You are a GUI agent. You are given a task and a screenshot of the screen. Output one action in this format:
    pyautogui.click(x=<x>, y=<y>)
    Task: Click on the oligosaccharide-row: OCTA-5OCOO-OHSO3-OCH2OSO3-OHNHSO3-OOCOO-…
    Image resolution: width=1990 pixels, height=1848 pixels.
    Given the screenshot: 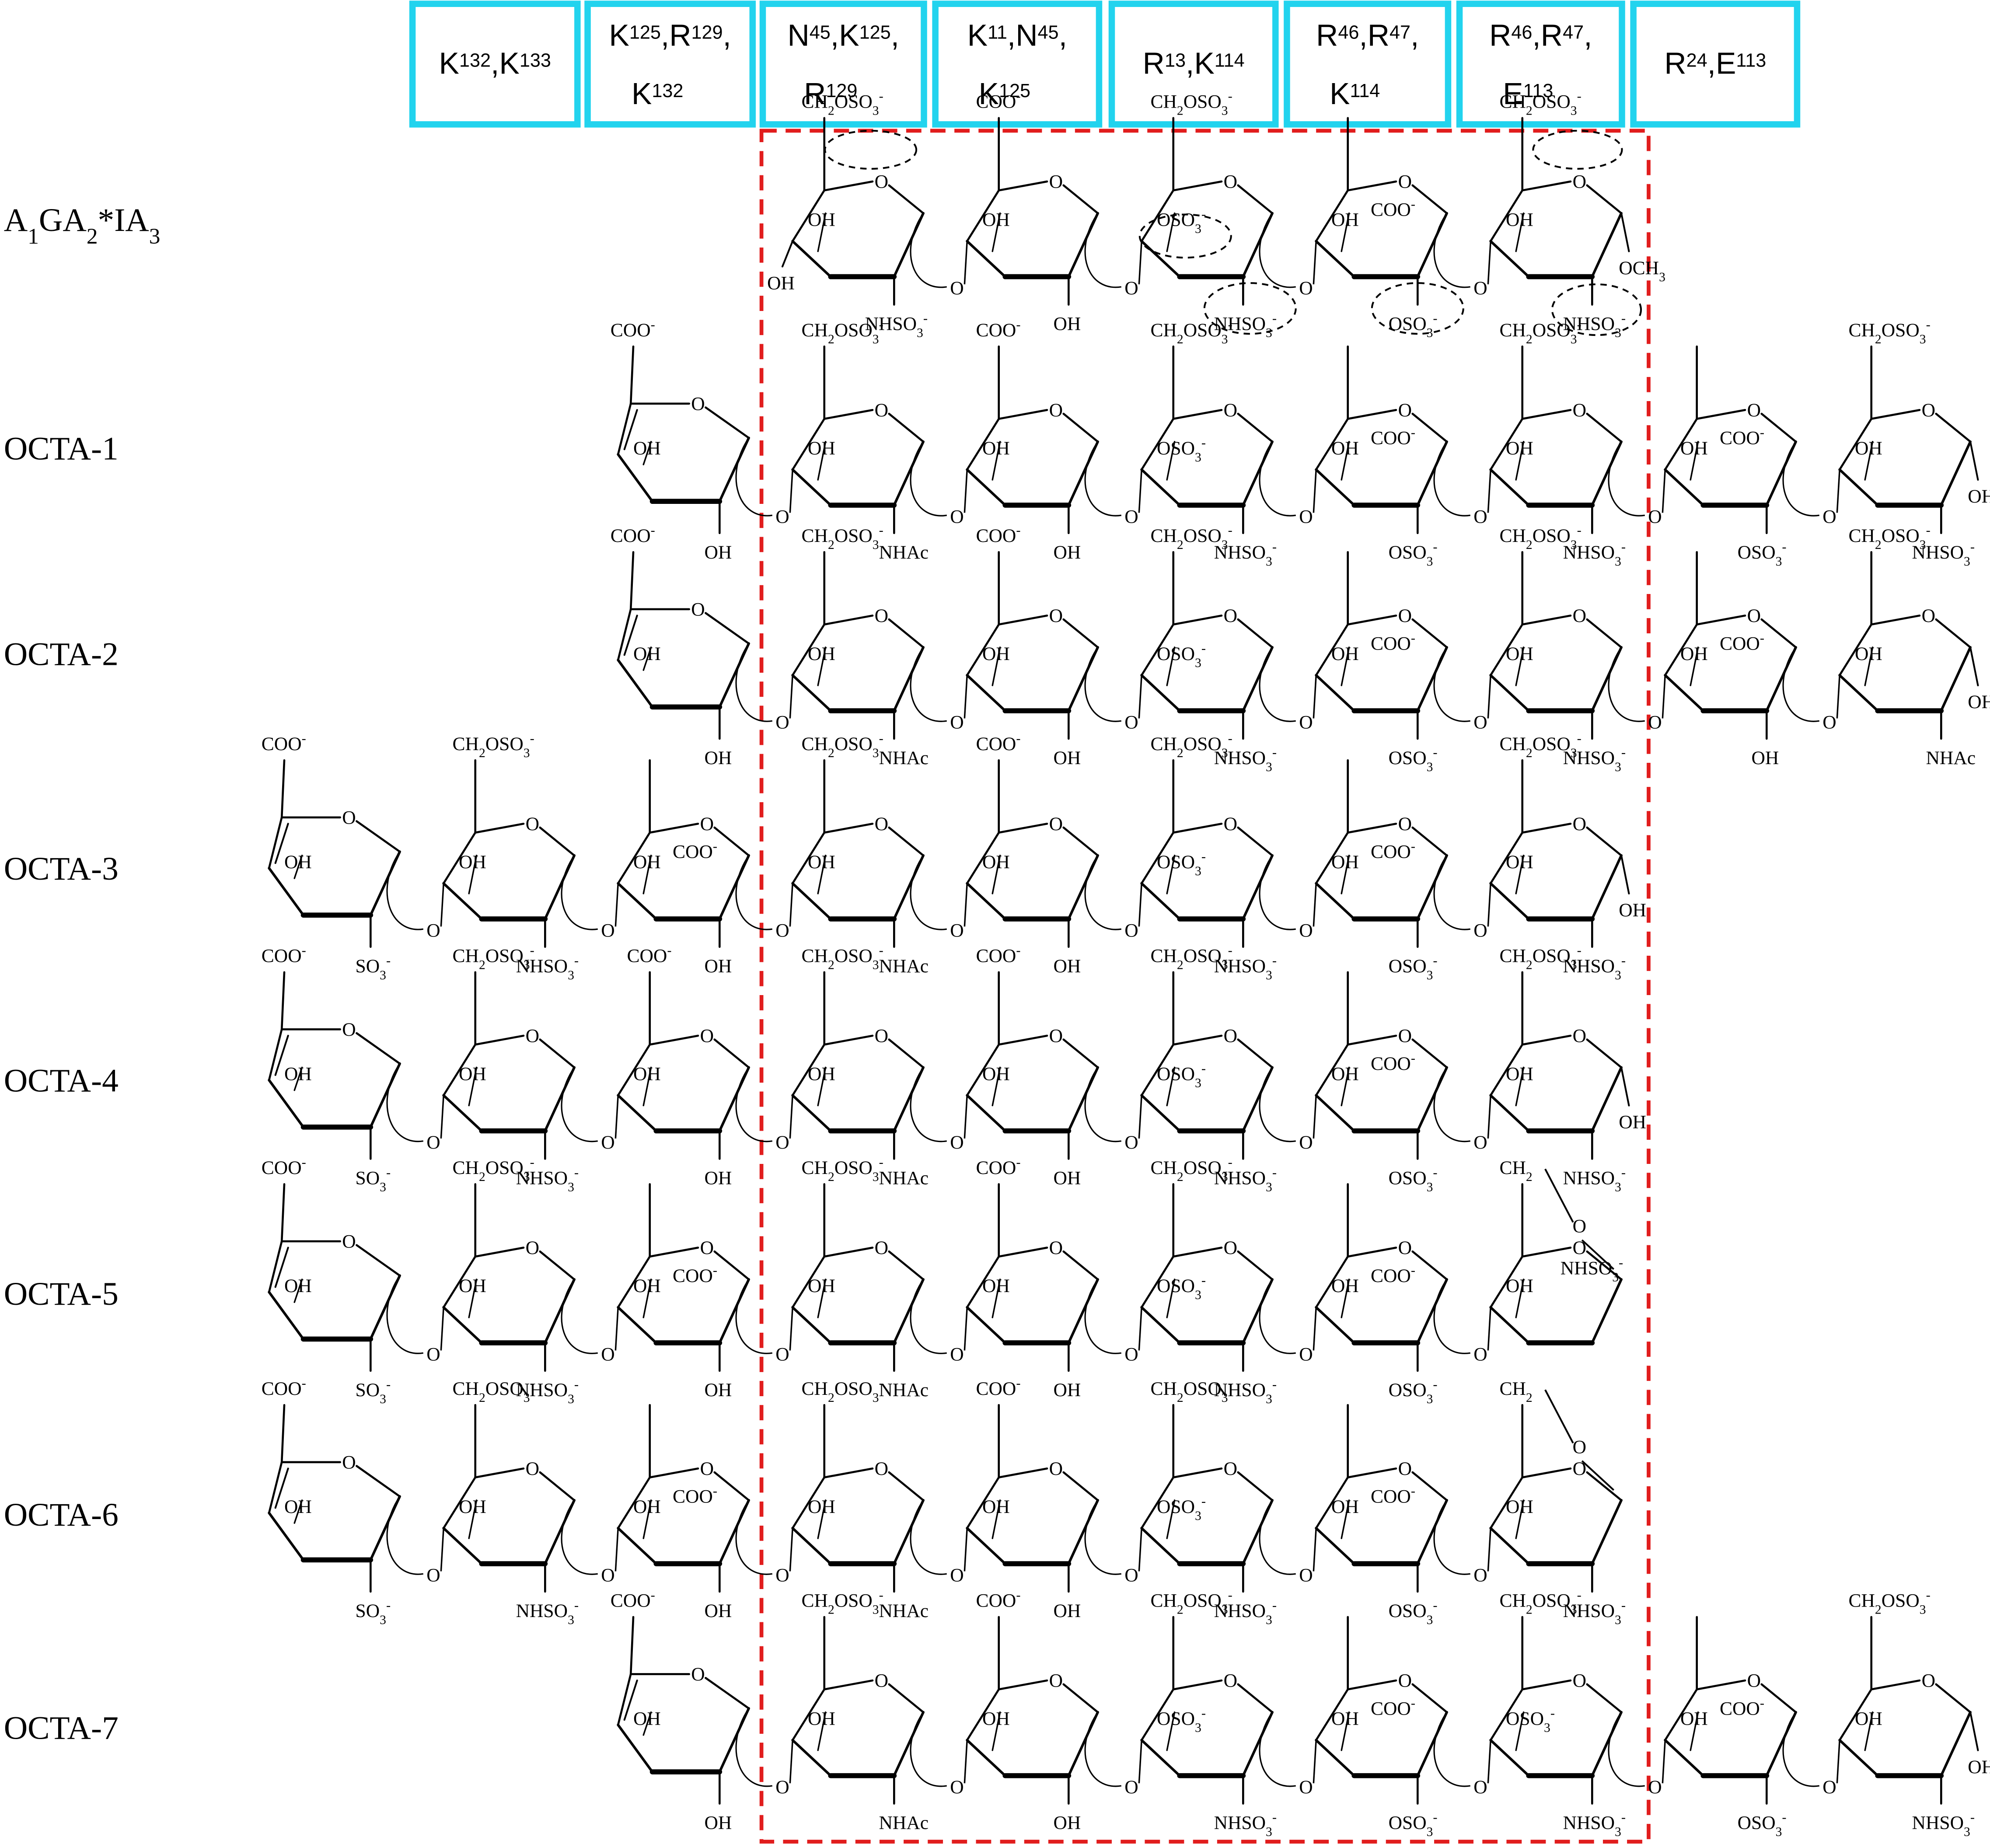 What is the action you would take?
    pyautogui.click(x=813, y=1280)
    